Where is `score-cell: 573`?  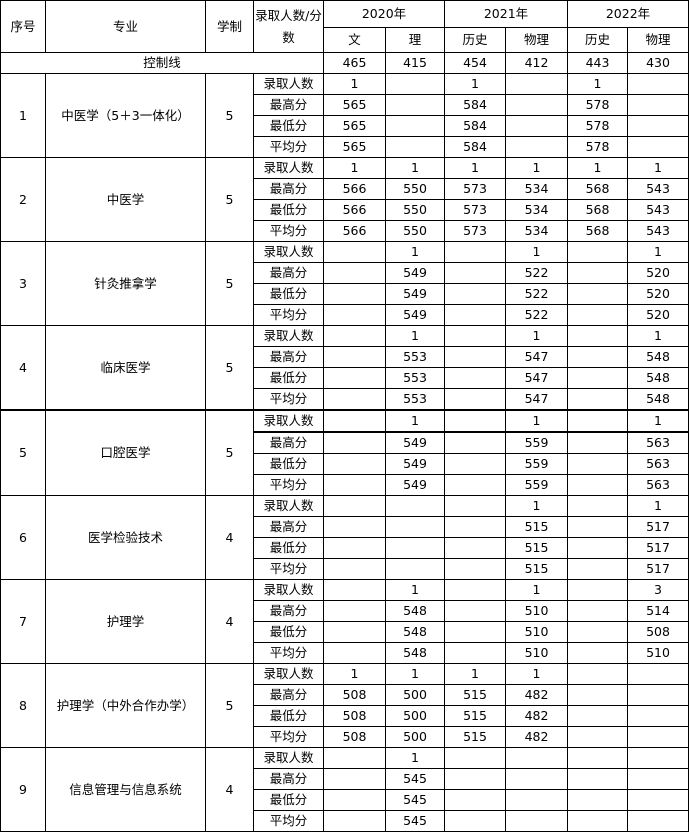 score-cell: 573 is located at coordinates (475, 189).